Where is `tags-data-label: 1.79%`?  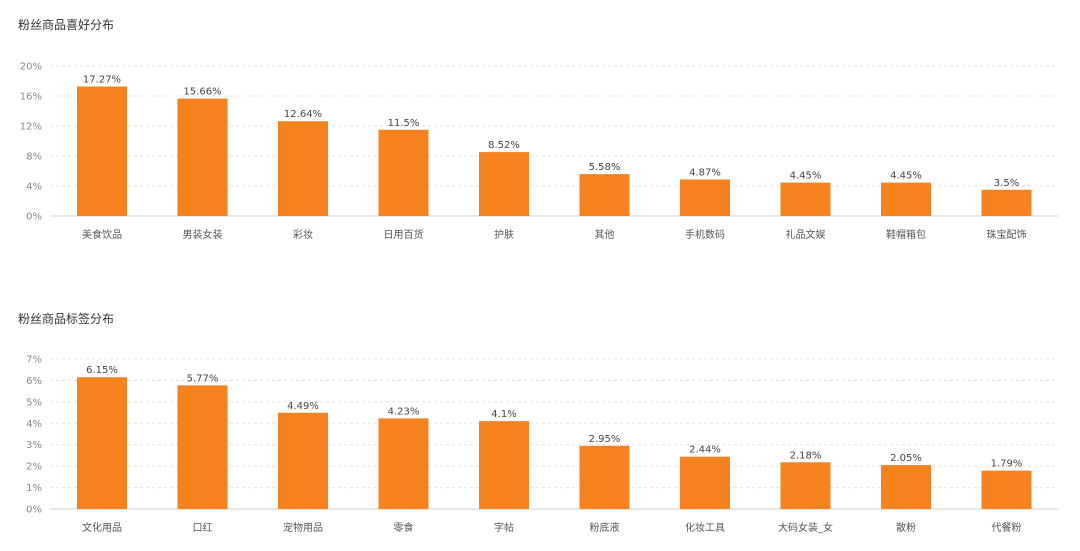 tags-data-label: 1.79% is located at coordinates (1007, 464).